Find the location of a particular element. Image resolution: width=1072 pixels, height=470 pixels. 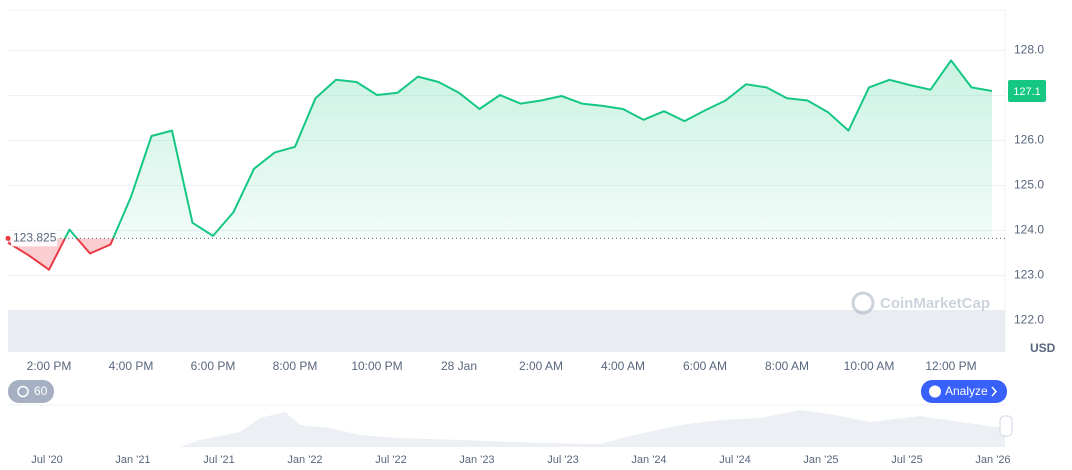

y-tick-label: 123.0 is located at coordinates (1029, 275).